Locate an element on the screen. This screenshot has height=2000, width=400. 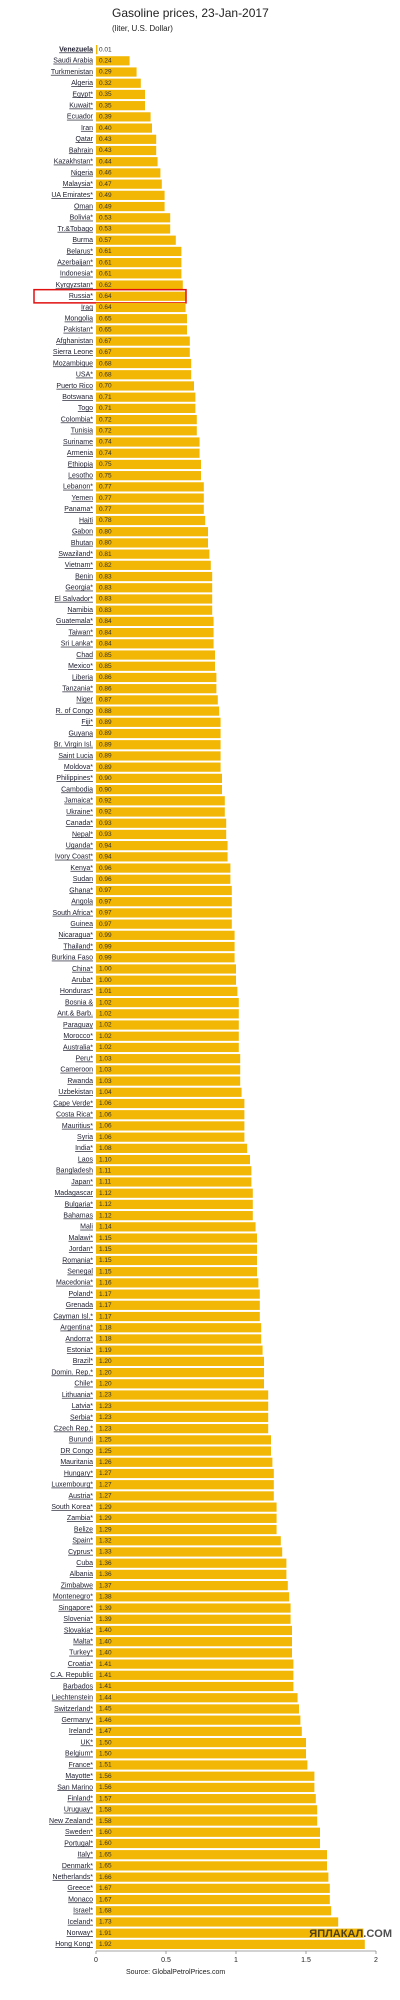
category-label: Bosnia & is located at coordinates (79, 1002).